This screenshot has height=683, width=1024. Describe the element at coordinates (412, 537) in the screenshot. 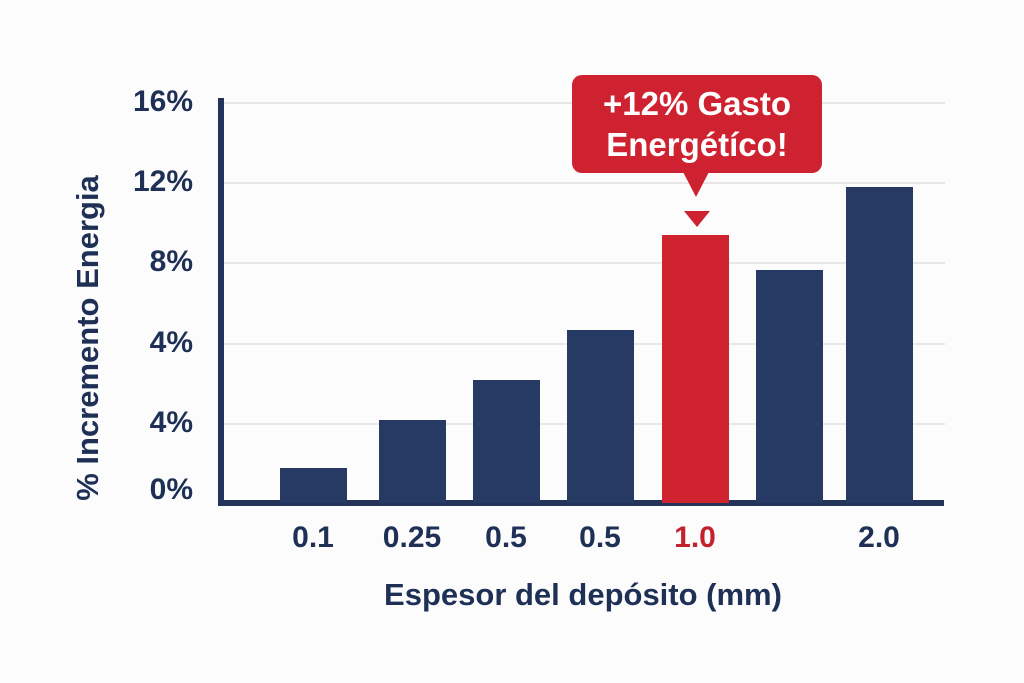

I see `x-tick-label: 0.25` at that location.